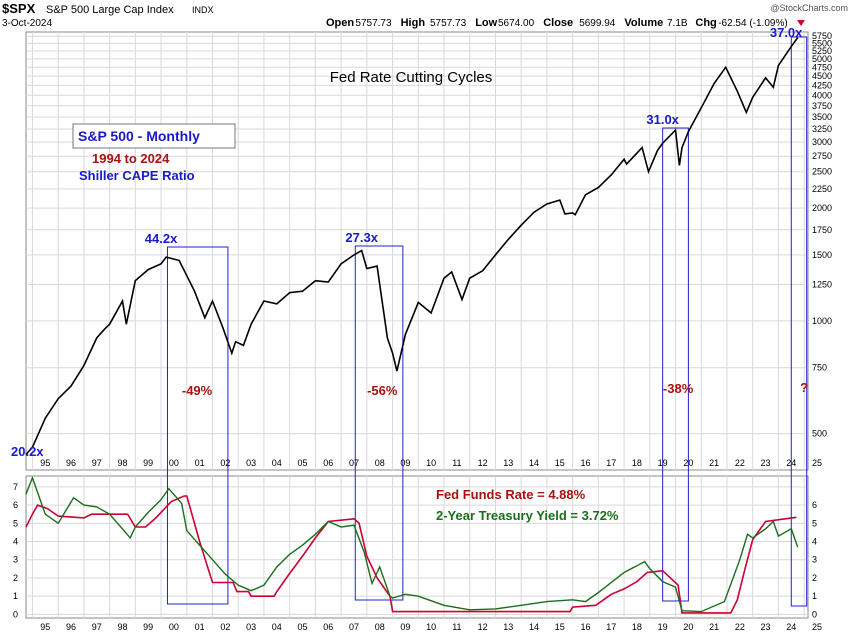  What do you see at coordinates (97, 463) in the screenshot?
I see `x-tick-label-top: 97` at bounding box center [97, 463].